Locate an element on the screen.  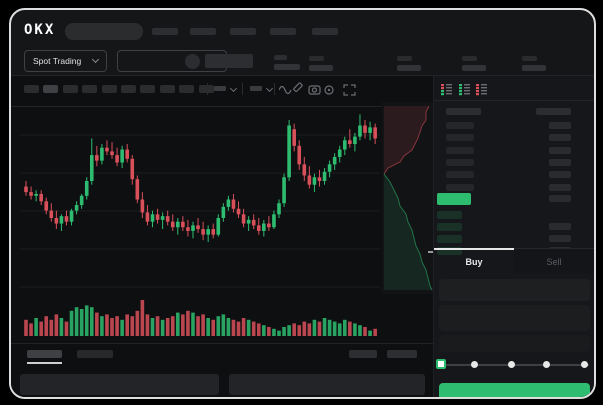
tab-sell: Sell is located at coordinates (554, 261).